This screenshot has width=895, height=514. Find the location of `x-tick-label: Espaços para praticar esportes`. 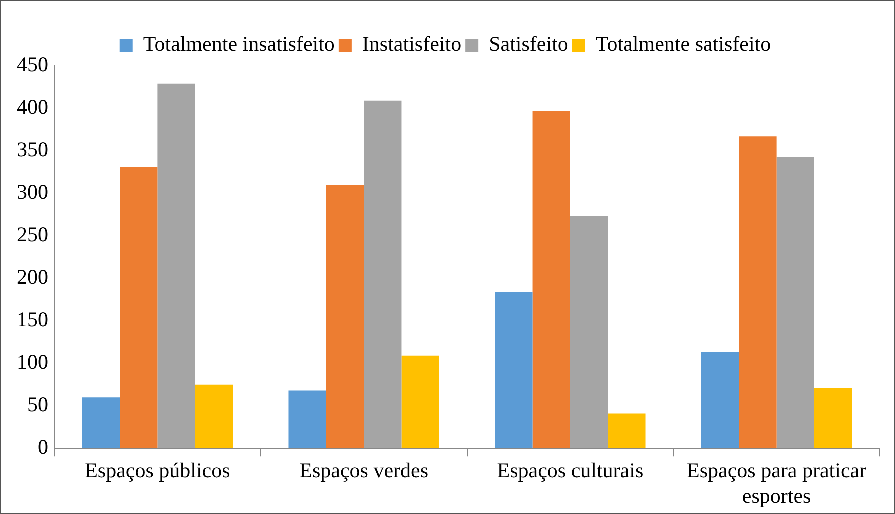

x-tick-label: Espaços para praticar esportes is located at coordinates (777, 483).